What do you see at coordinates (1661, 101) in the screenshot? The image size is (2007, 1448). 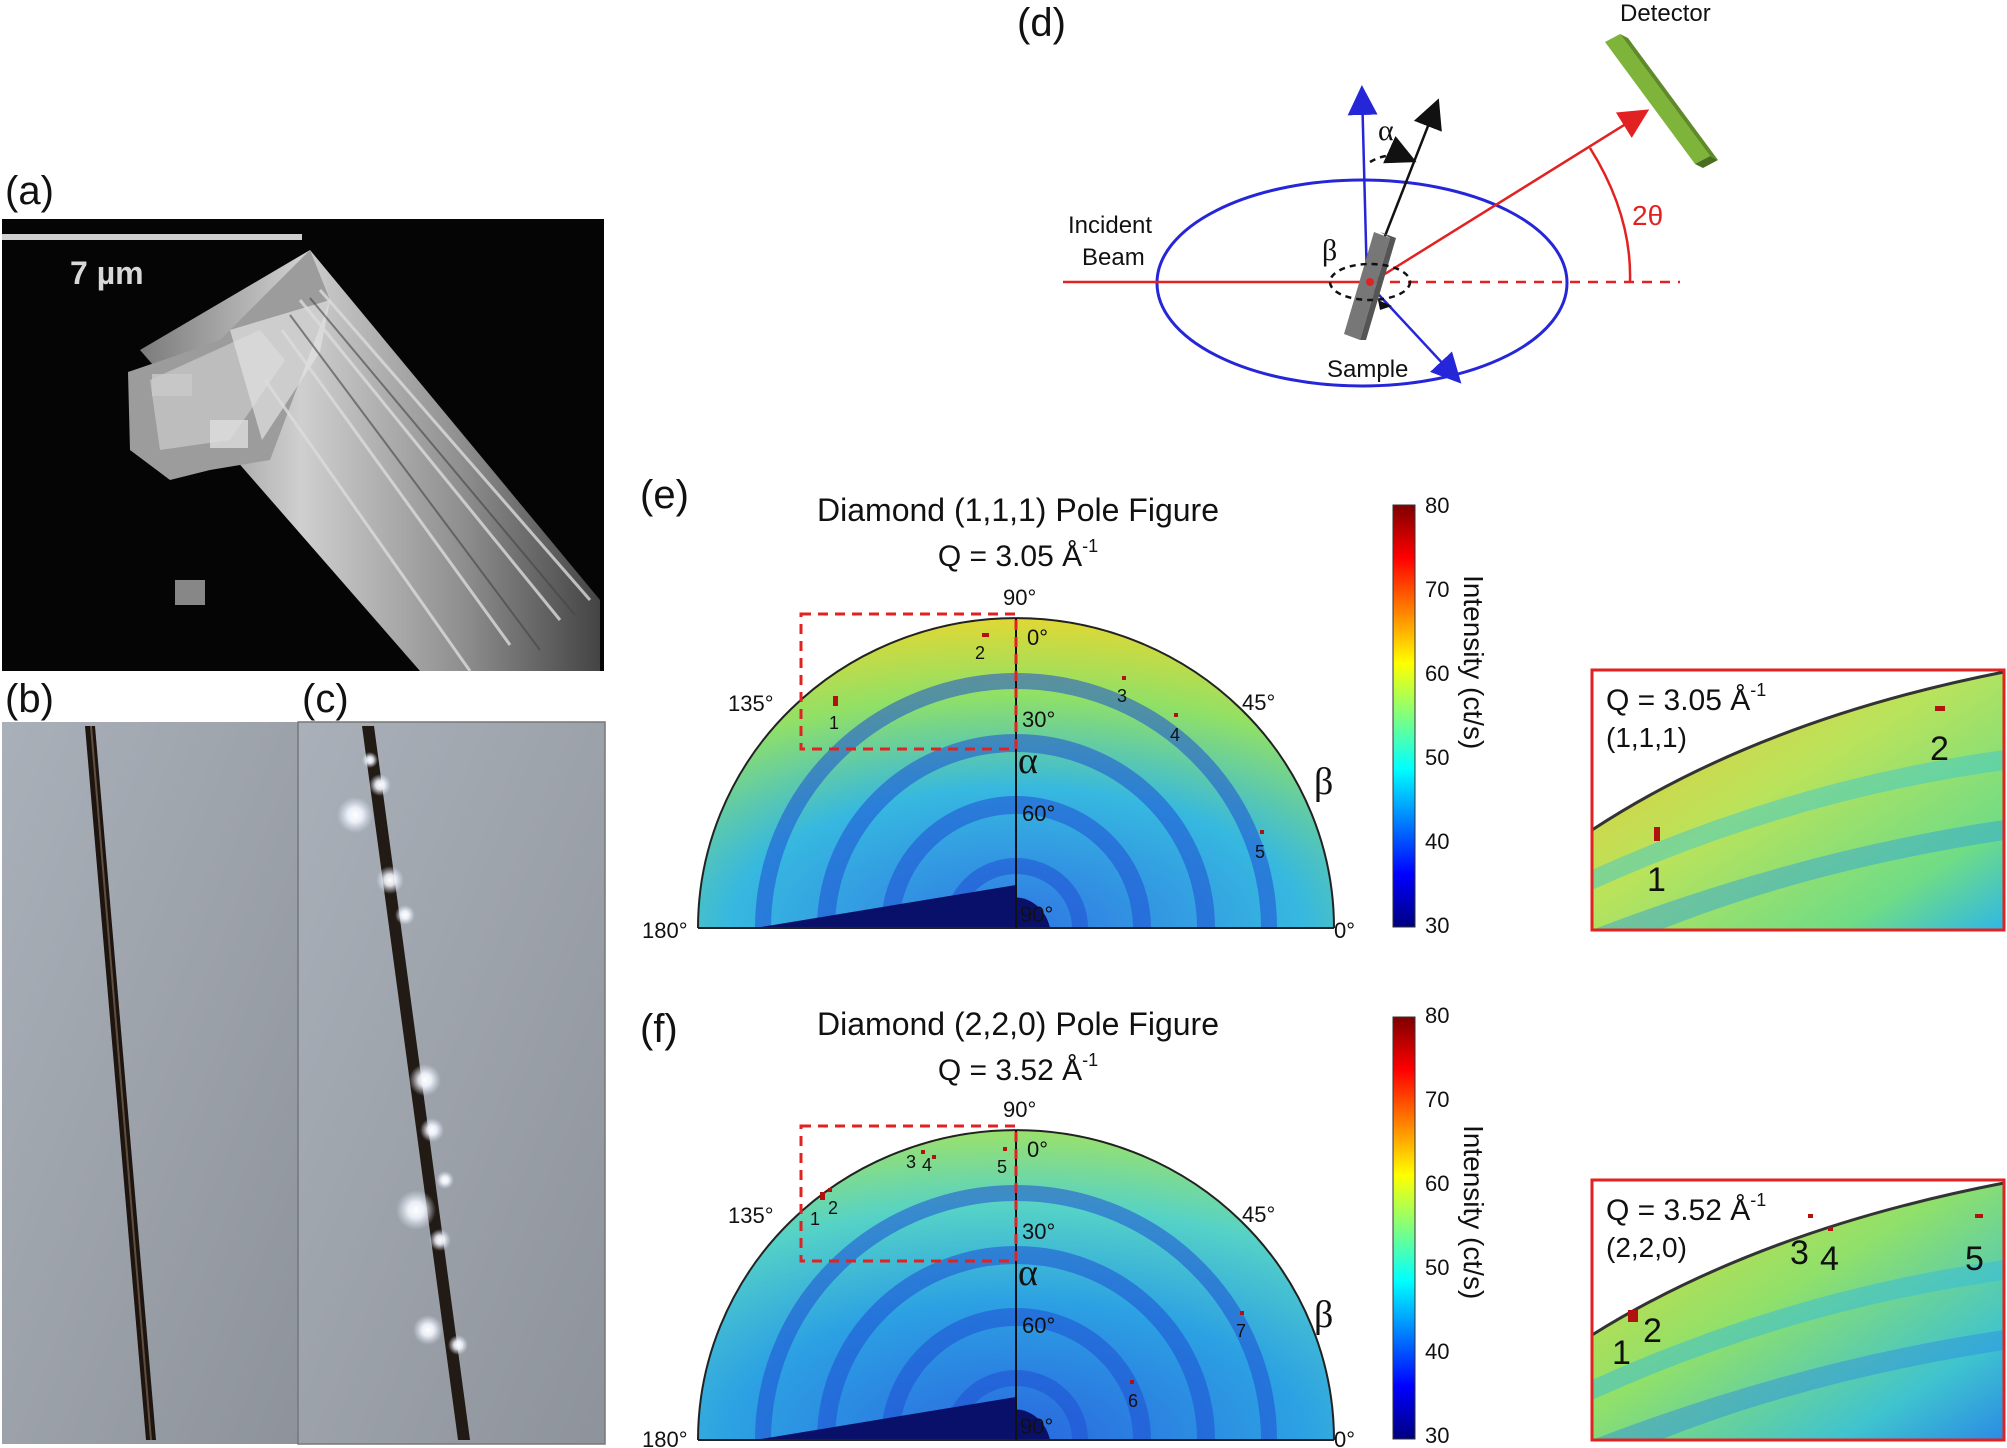 I see `detector-block` at bounding box center [1661, 101].